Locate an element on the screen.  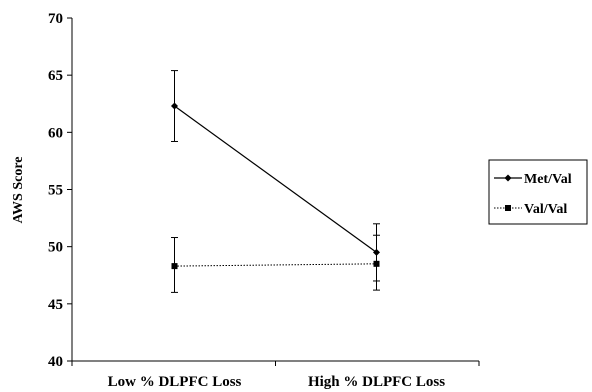
y-tick-label: 50 is located at coordinates (55, 248).